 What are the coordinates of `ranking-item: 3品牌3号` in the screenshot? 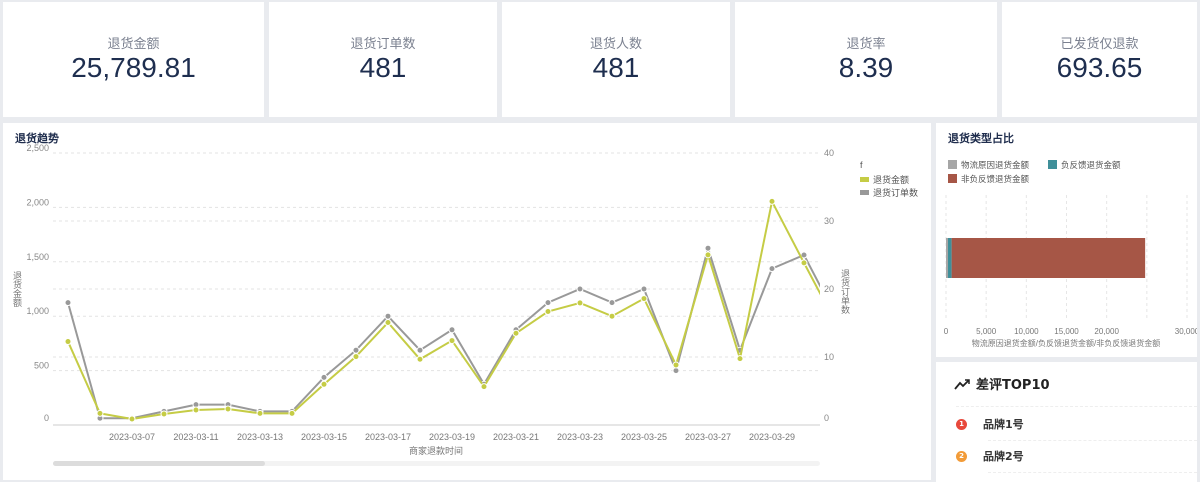 It's located at (990, 477).